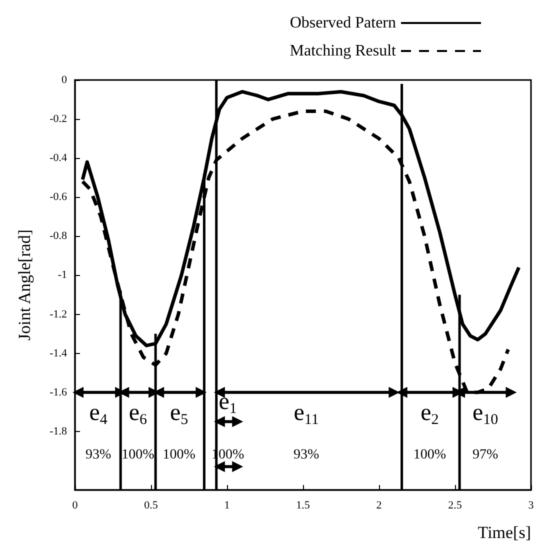  Describe the element at coordinates (75, 506) in the screenshot. I see `x-tick-label: 0` at that location.